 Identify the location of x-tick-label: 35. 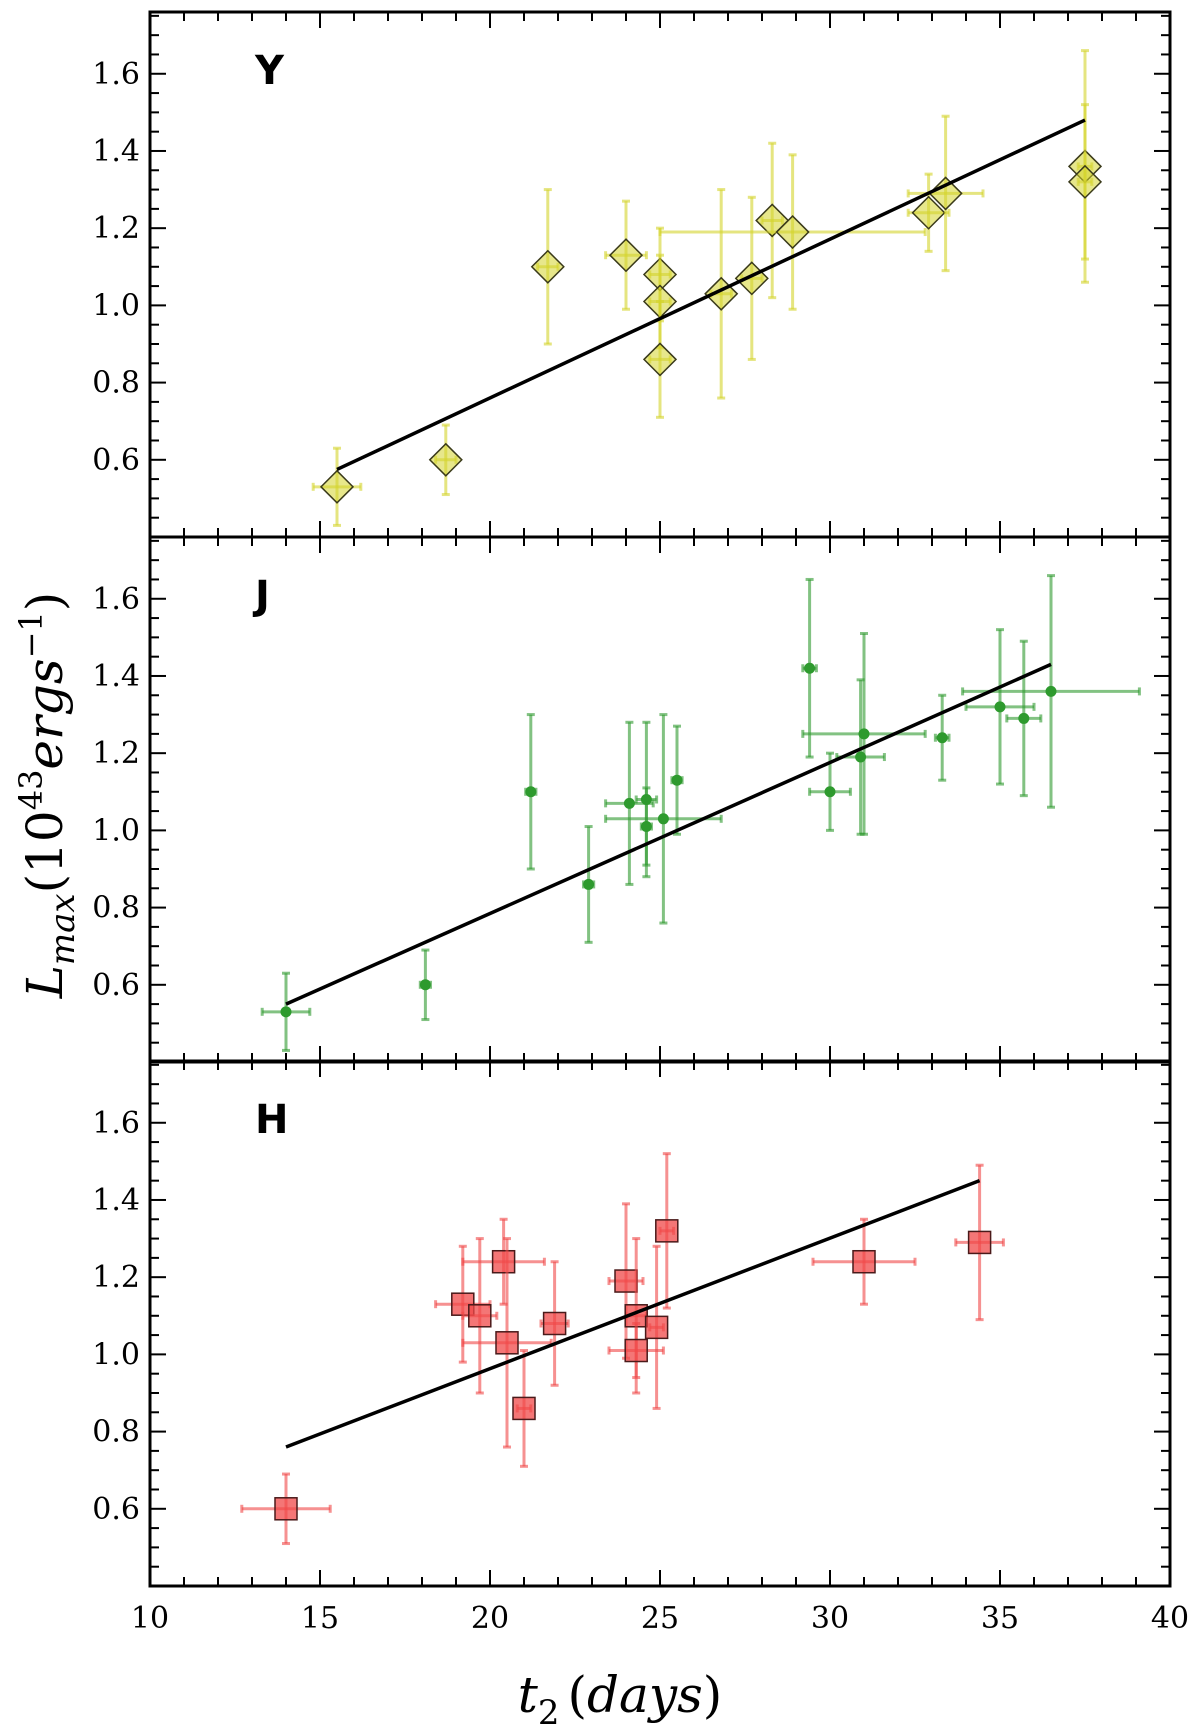
(1000, 1618).